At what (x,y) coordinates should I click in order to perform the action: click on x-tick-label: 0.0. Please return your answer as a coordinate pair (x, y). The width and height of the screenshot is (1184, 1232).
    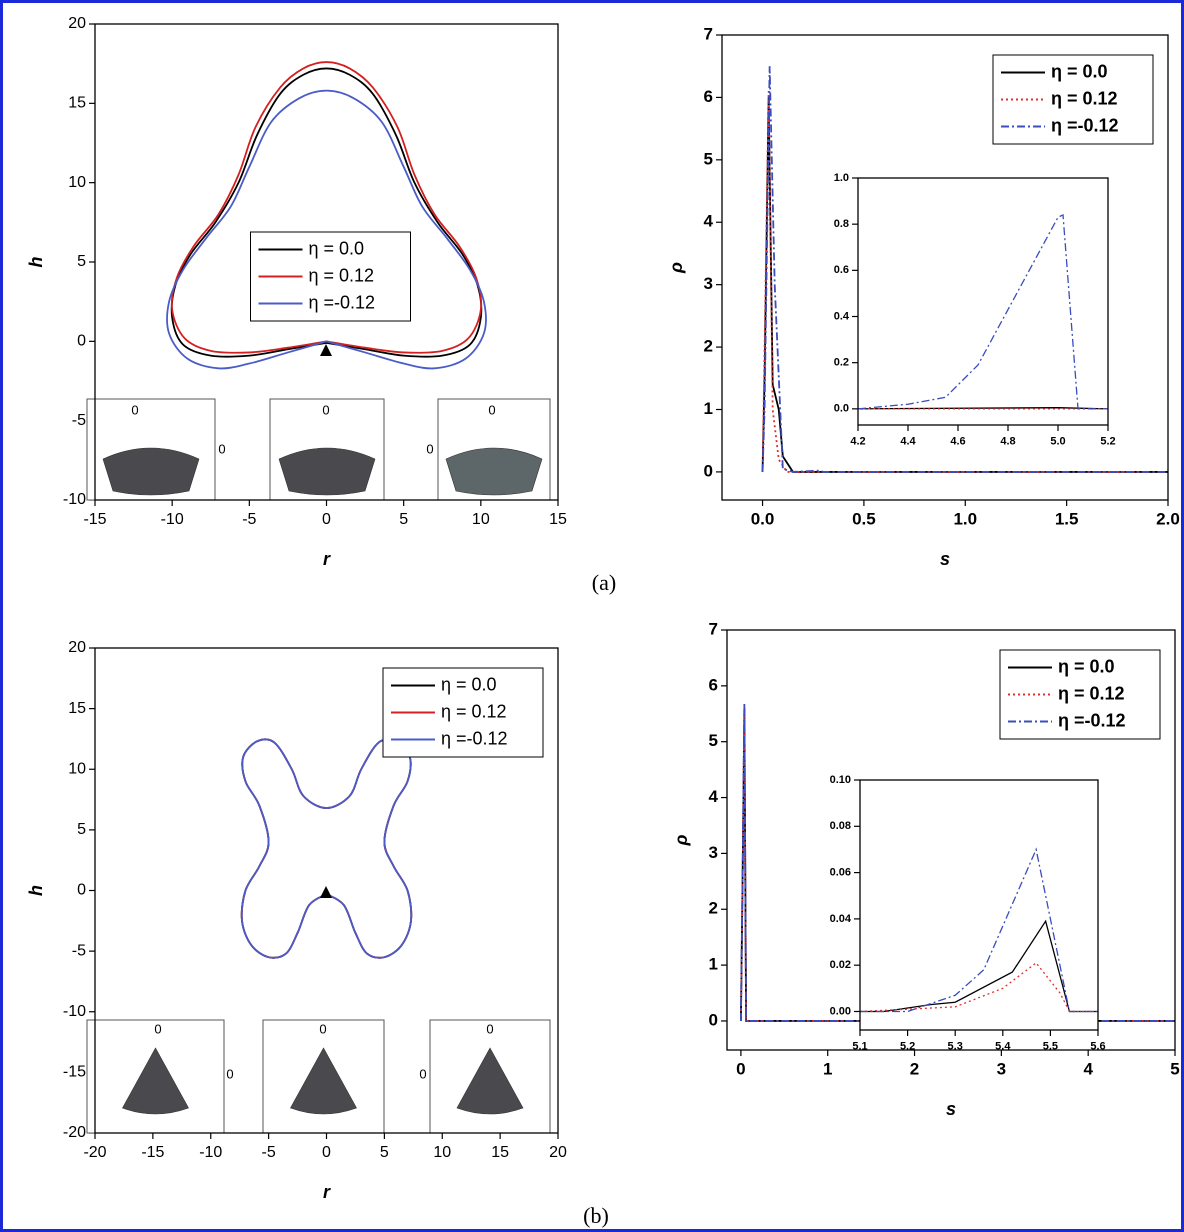
    Looking at the image, I should click on (763, 519).